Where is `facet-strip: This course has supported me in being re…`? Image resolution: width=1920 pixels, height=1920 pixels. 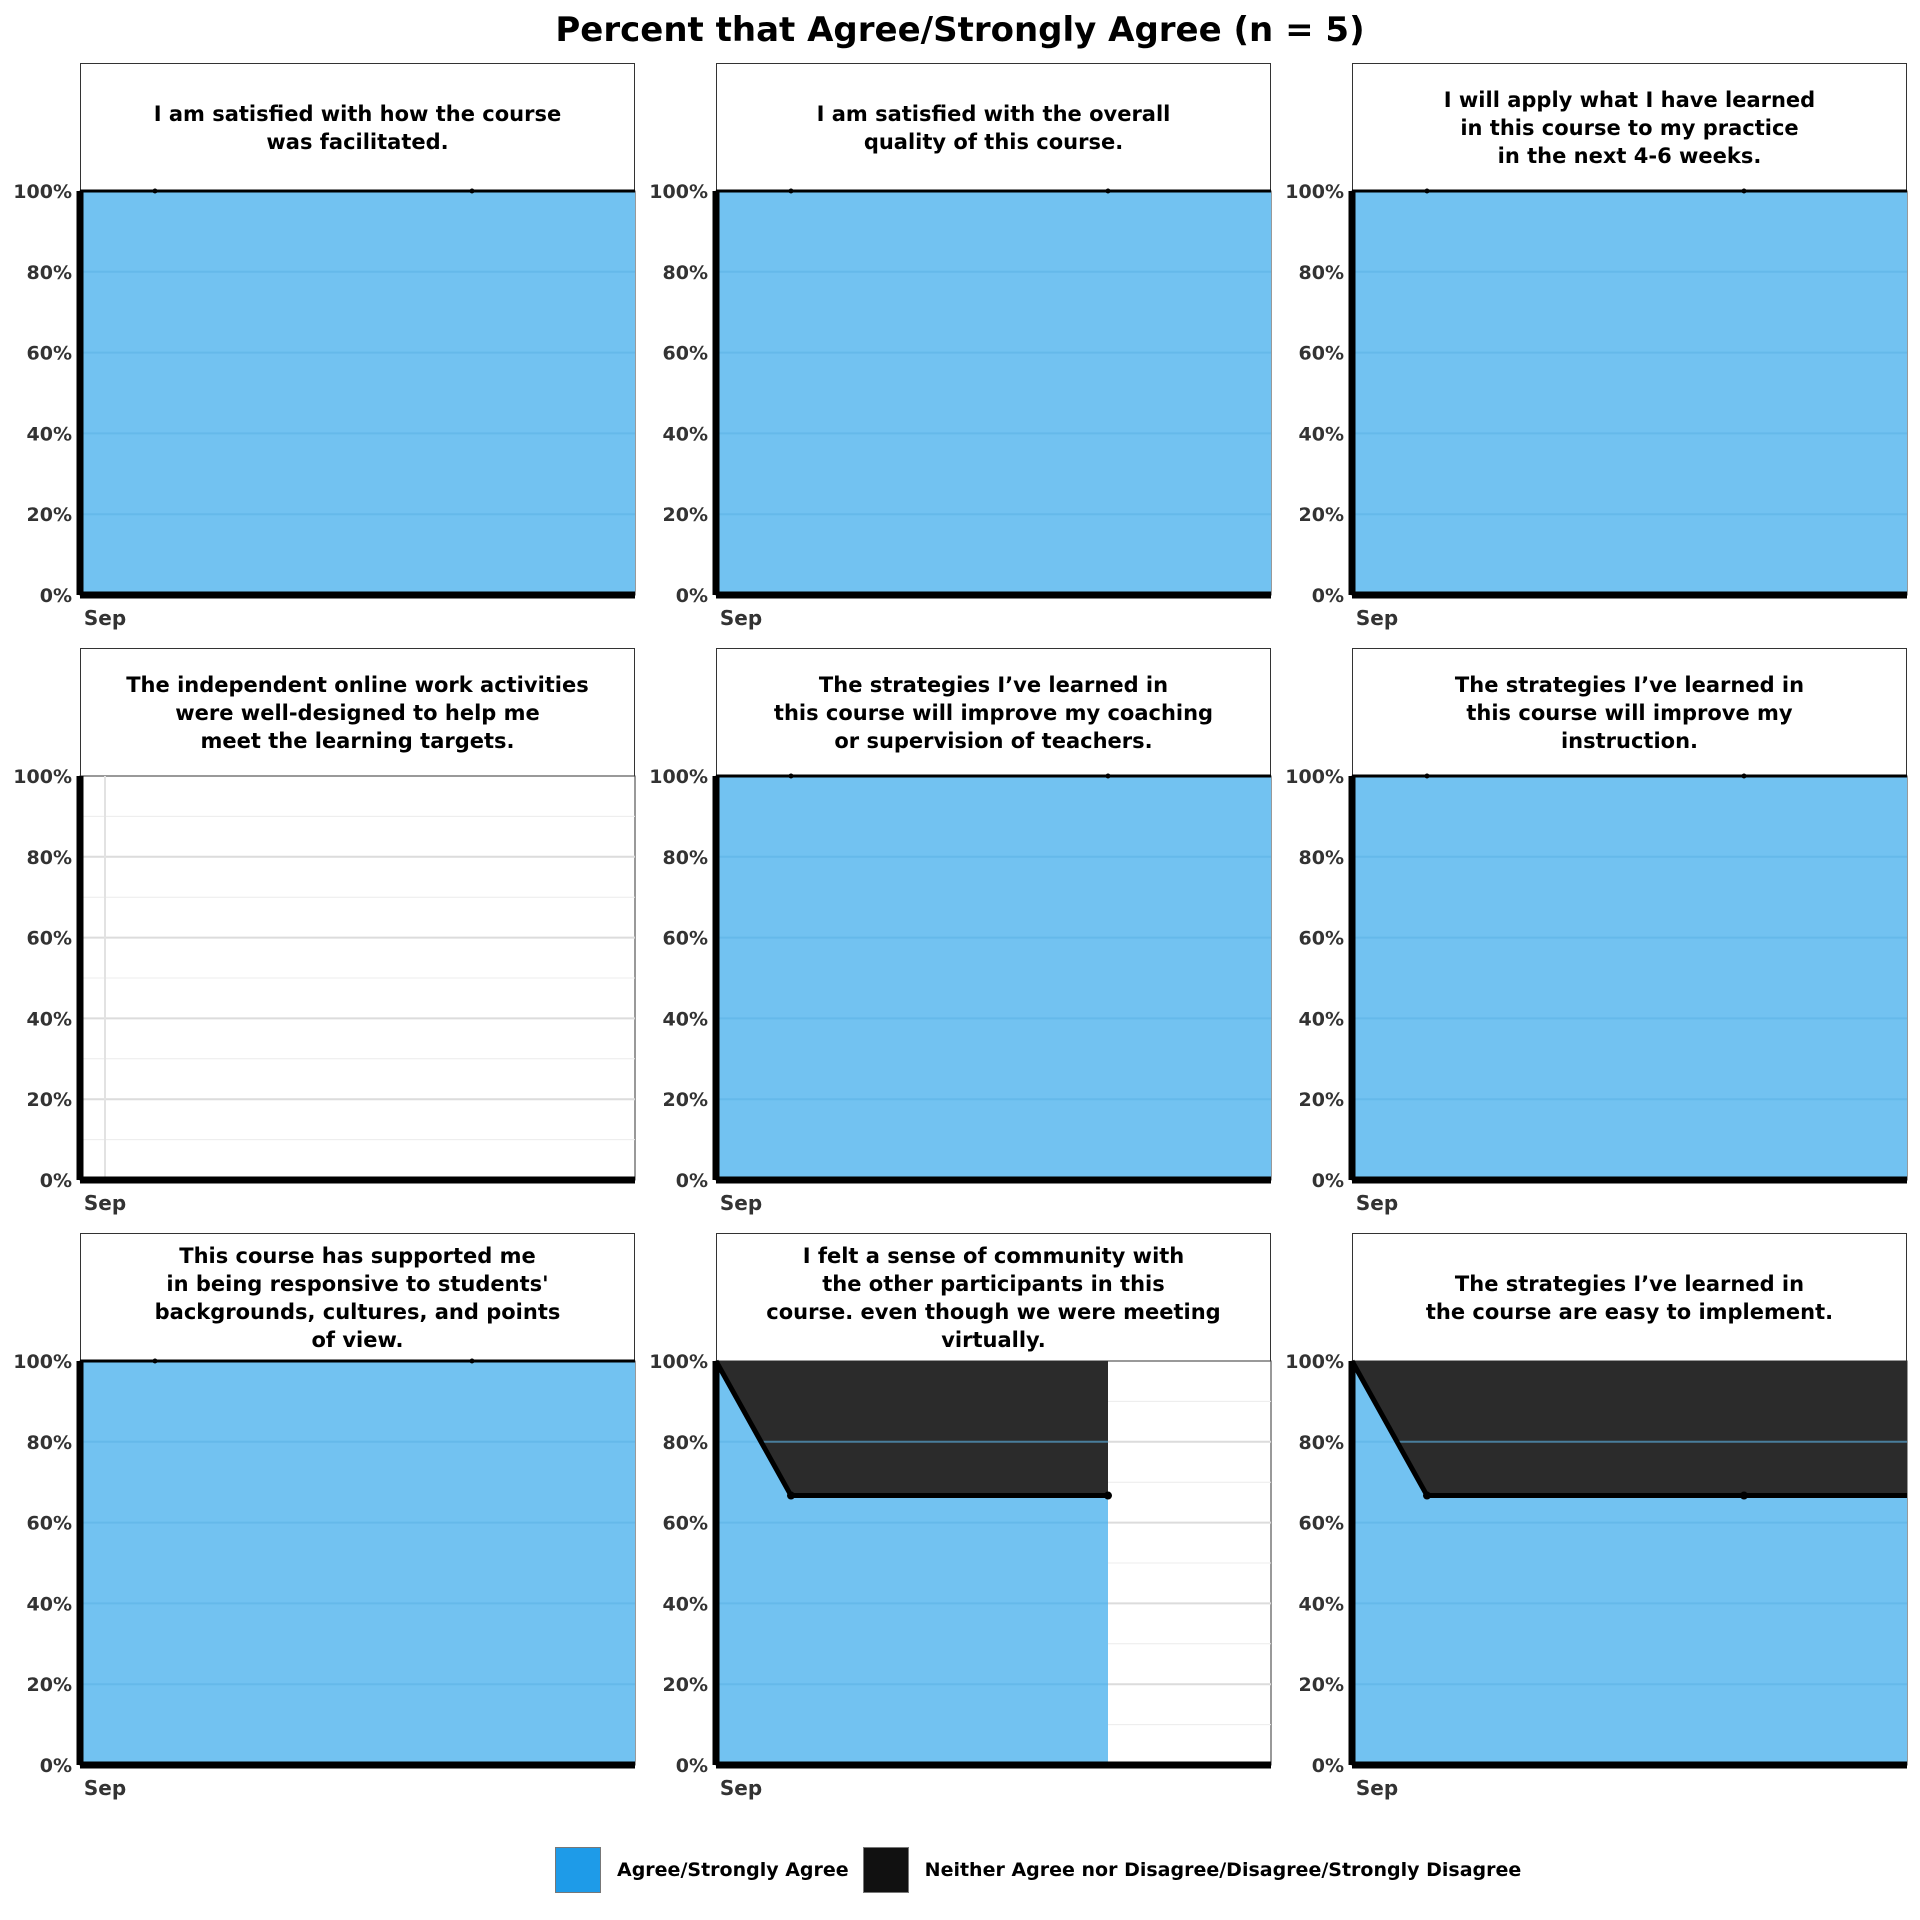
facet-strip: This course has supported me in being re… is located at coordinates (357, 1297).